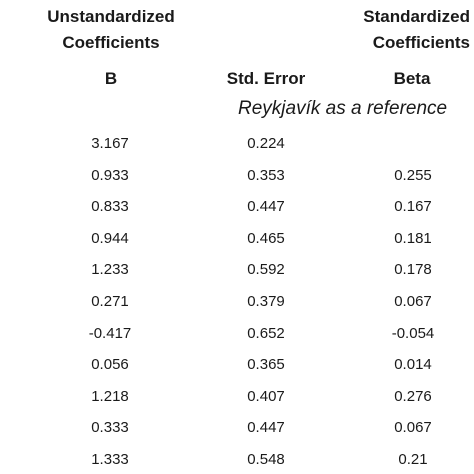 This screenshot has height=474, width=474. Describe the element at coordinates (266, 365) in the screenshot. I see `cell-std-error: 0.365` at that location.